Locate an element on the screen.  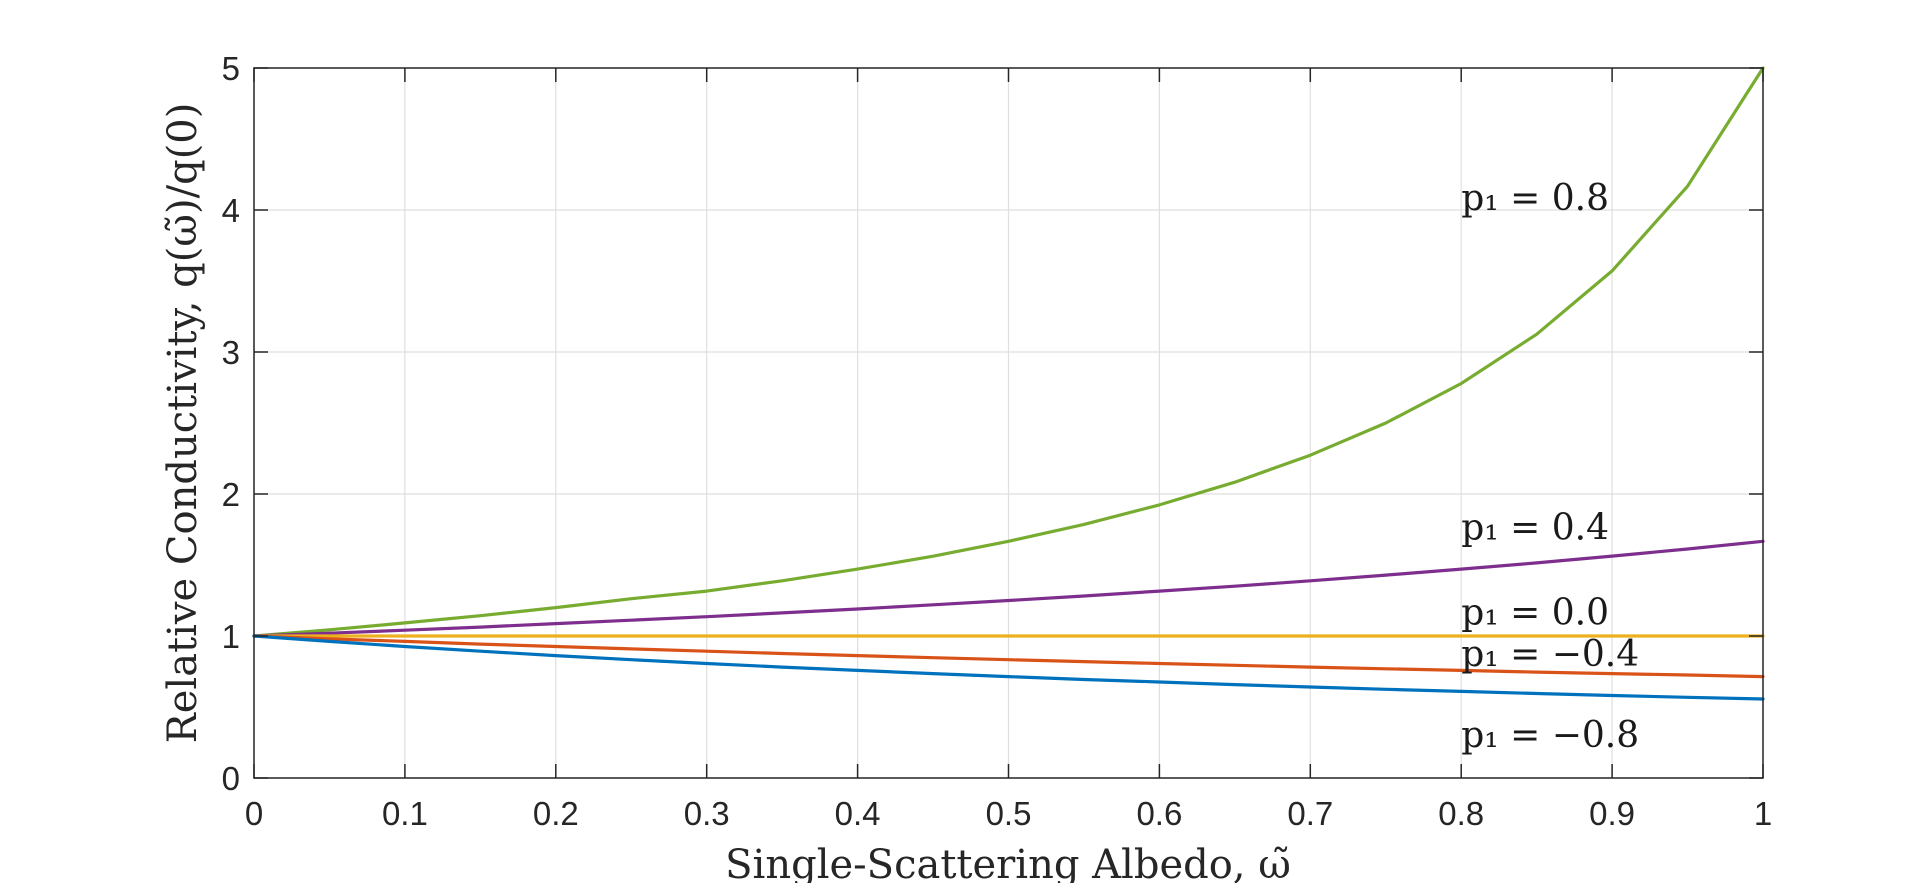
x-tick-label: 0.7 is located at coordinates (1310, 813).